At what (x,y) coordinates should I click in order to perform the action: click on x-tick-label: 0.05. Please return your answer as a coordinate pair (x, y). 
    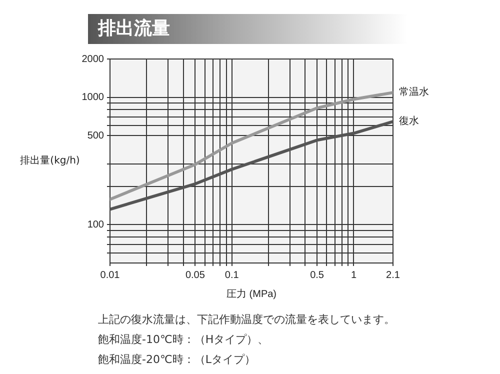
    Looking at the image, I should click on (195, 275).